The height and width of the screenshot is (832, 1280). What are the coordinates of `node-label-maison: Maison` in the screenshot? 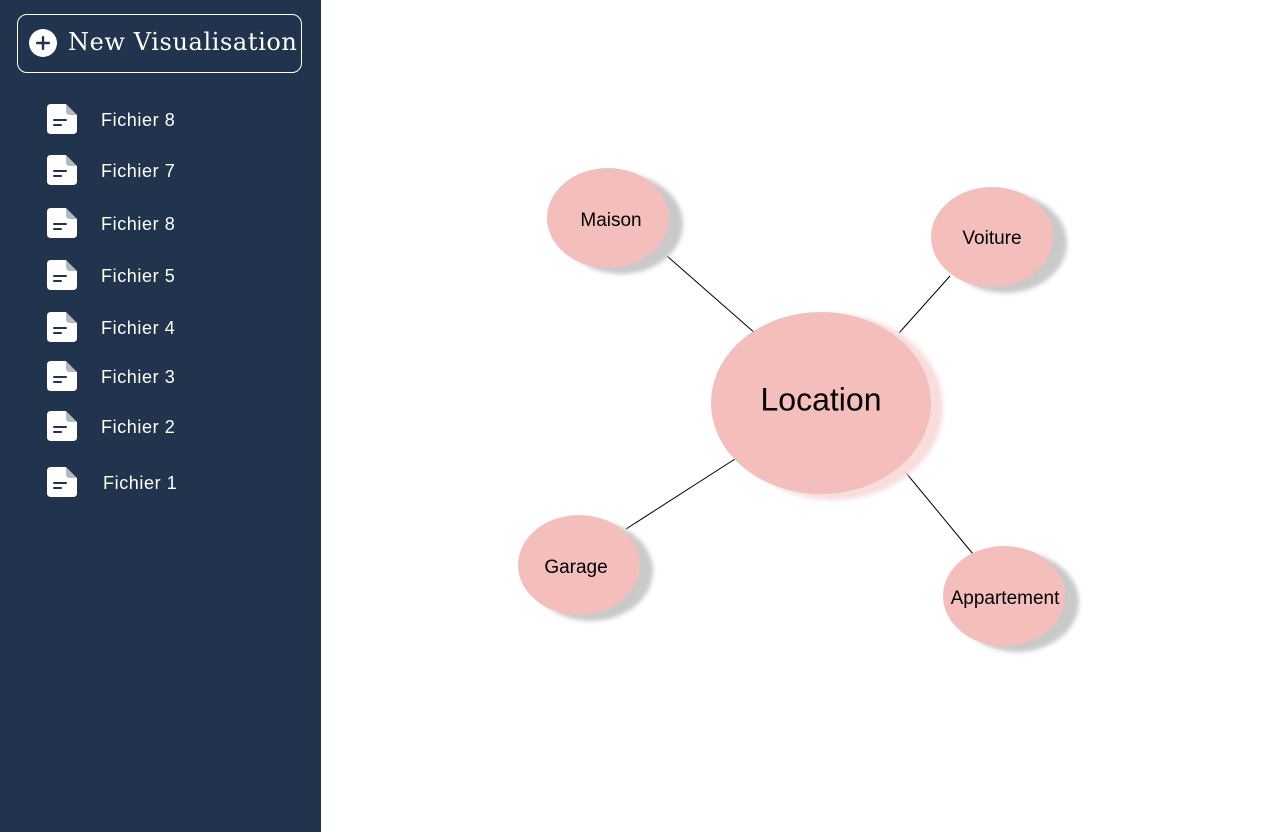 It's located at (610, 220).